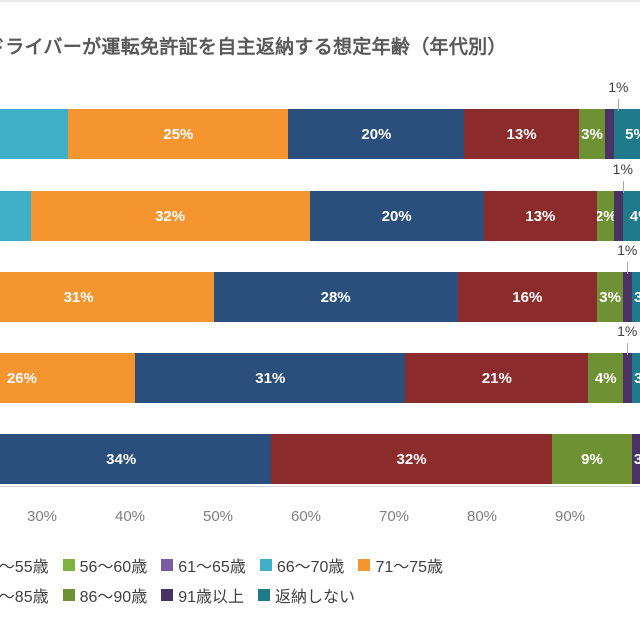 Image resolution: width=640 pixels, height=640 pixels. I want to click on bar-segment-c86_90: 2%, so click(606, 216).